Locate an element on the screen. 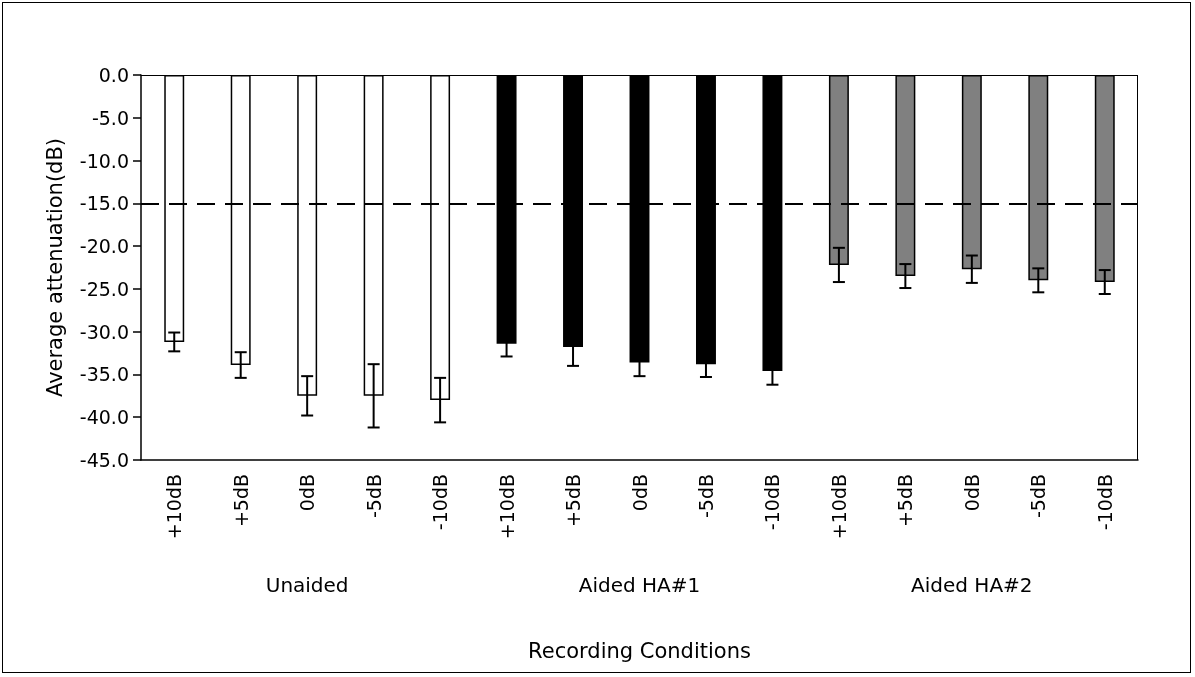 This screenshot has width=1195, height=677. y-tick-label: -15.0 is located at coordinates (104, 203).